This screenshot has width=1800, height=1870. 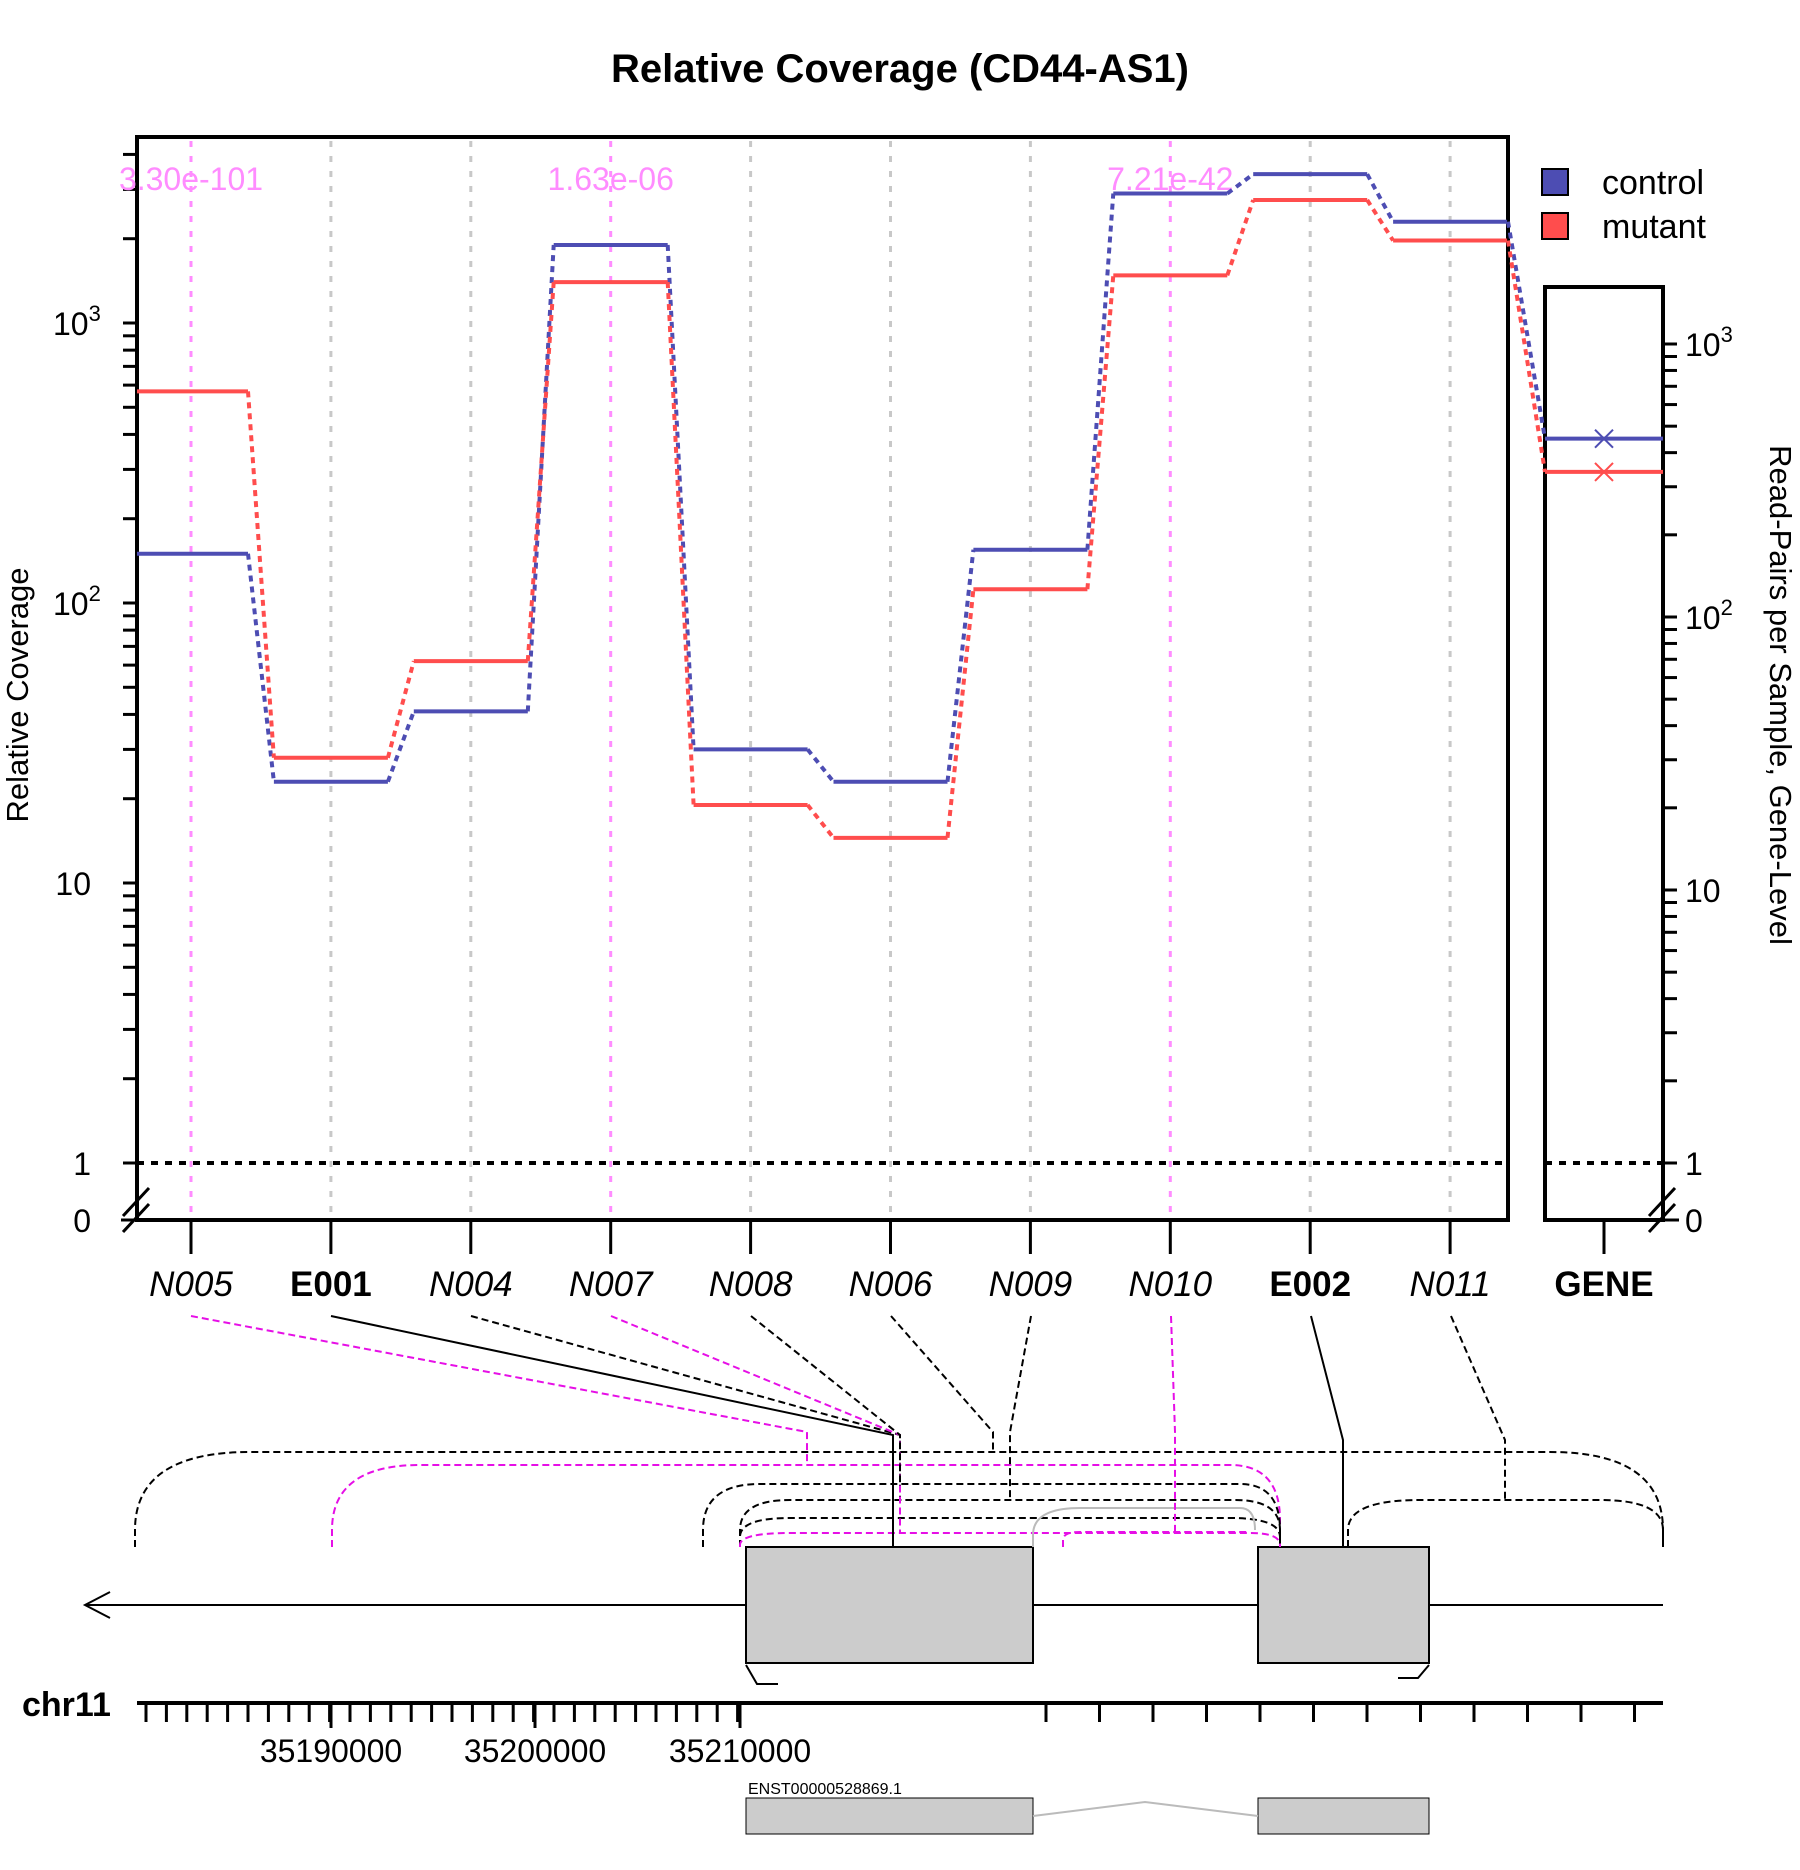 What do you see at coordinates (1010, 1539) in the screenshot?
I see `splice-arc-n010` at bounding box center [1010, 1539].